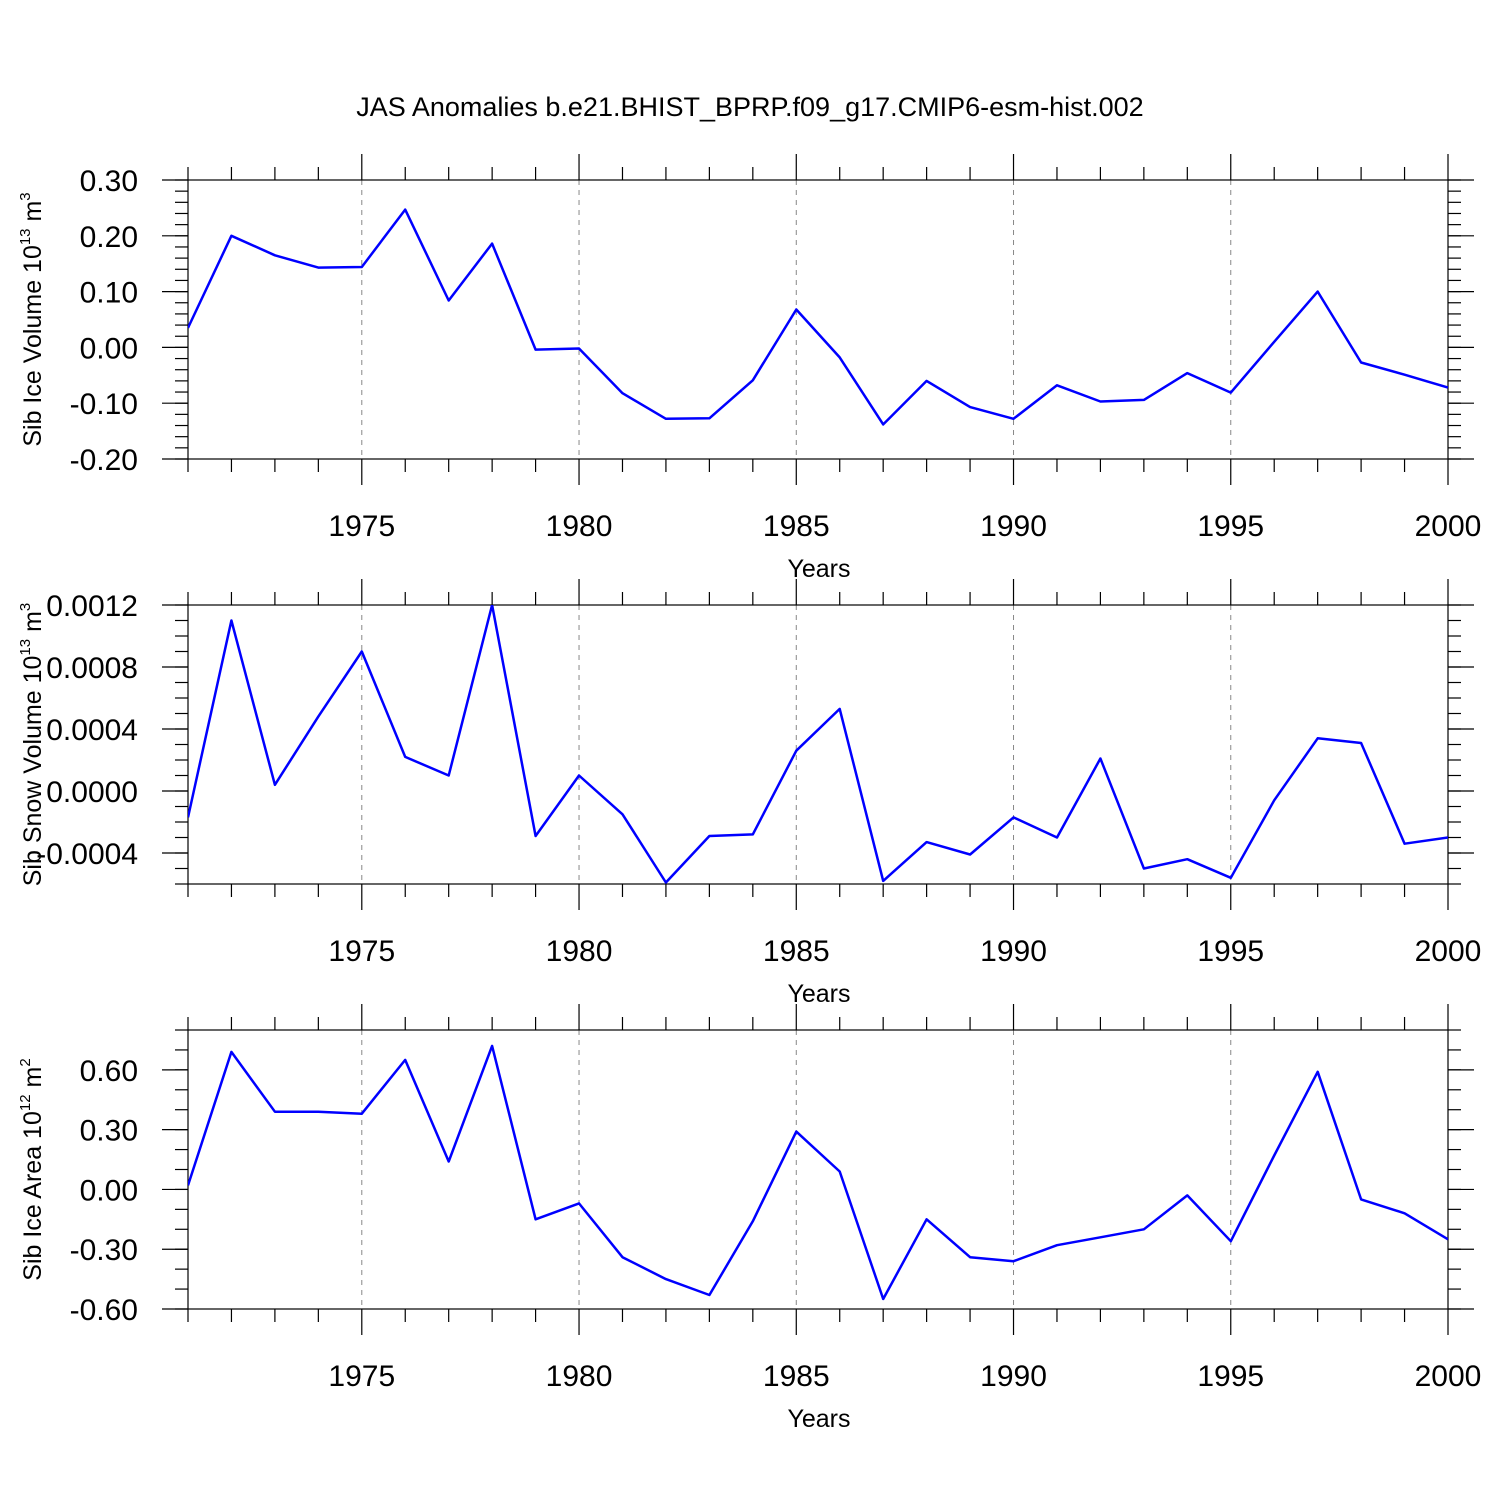 This screenshot has width=1500, height=1500. I want to click on y-tick-label: 0.20, so click(109, 237).